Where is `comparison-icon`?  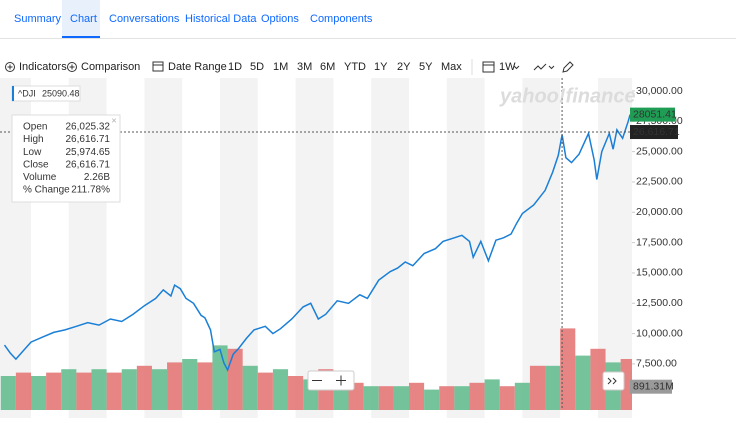 comparison-icon is located at coordinates (72, 67).